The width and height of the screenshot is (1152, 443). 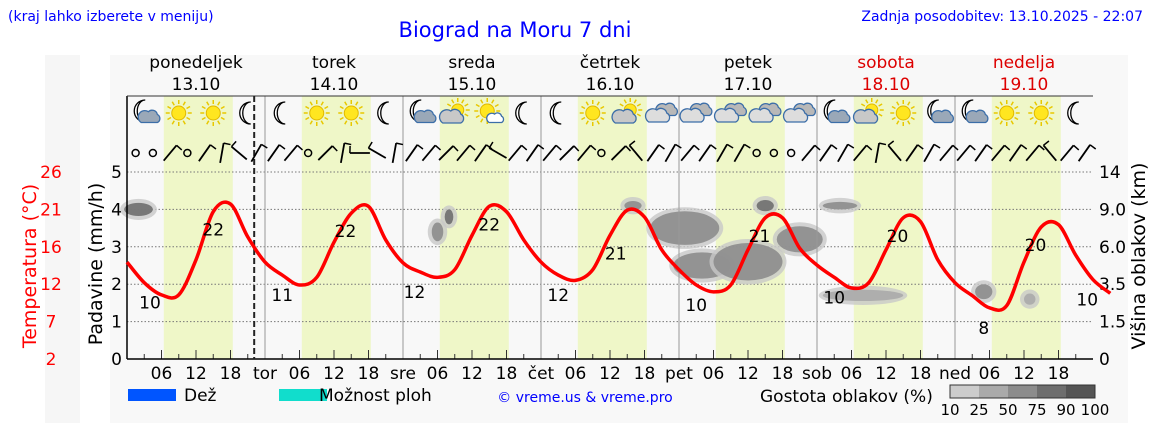 I want to click on hour-tick-label: 12, so click(x=196, y=374).